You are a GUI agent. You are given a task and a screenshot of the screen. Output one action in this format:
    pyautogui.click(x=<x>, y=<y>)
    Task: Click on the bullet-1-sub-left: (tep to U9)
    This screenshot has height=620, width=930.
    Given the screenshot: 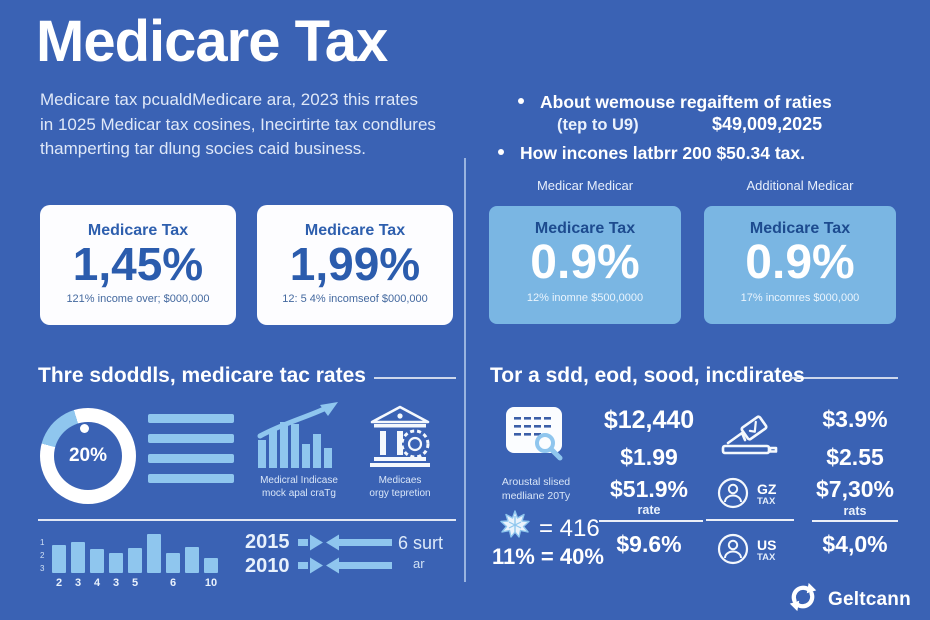 What is the action you would take?
    pyautogui.click(x=598, y=125)
    